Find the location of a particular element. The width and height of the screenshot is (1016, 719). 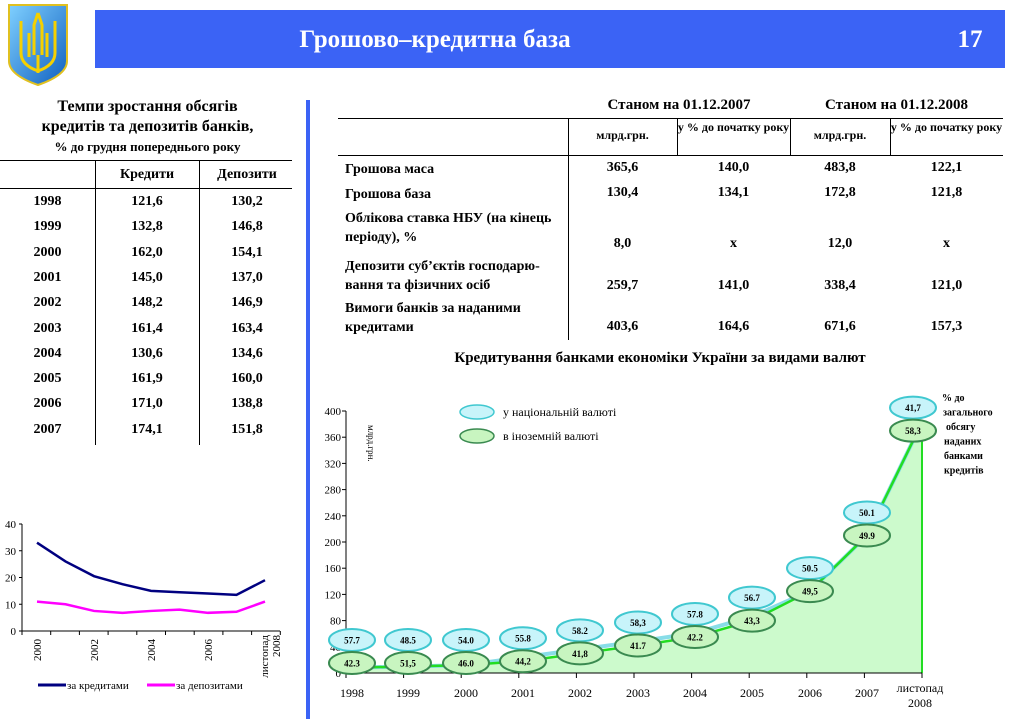

row-value: 138,8 is located at coordinates (247, 404).